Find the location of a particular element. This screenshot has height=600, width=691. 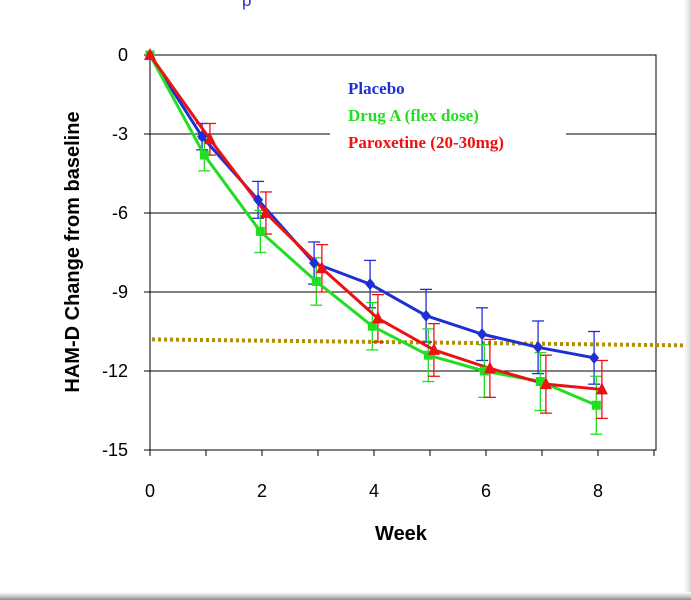

reference-line is located at coordinates (419, 342).